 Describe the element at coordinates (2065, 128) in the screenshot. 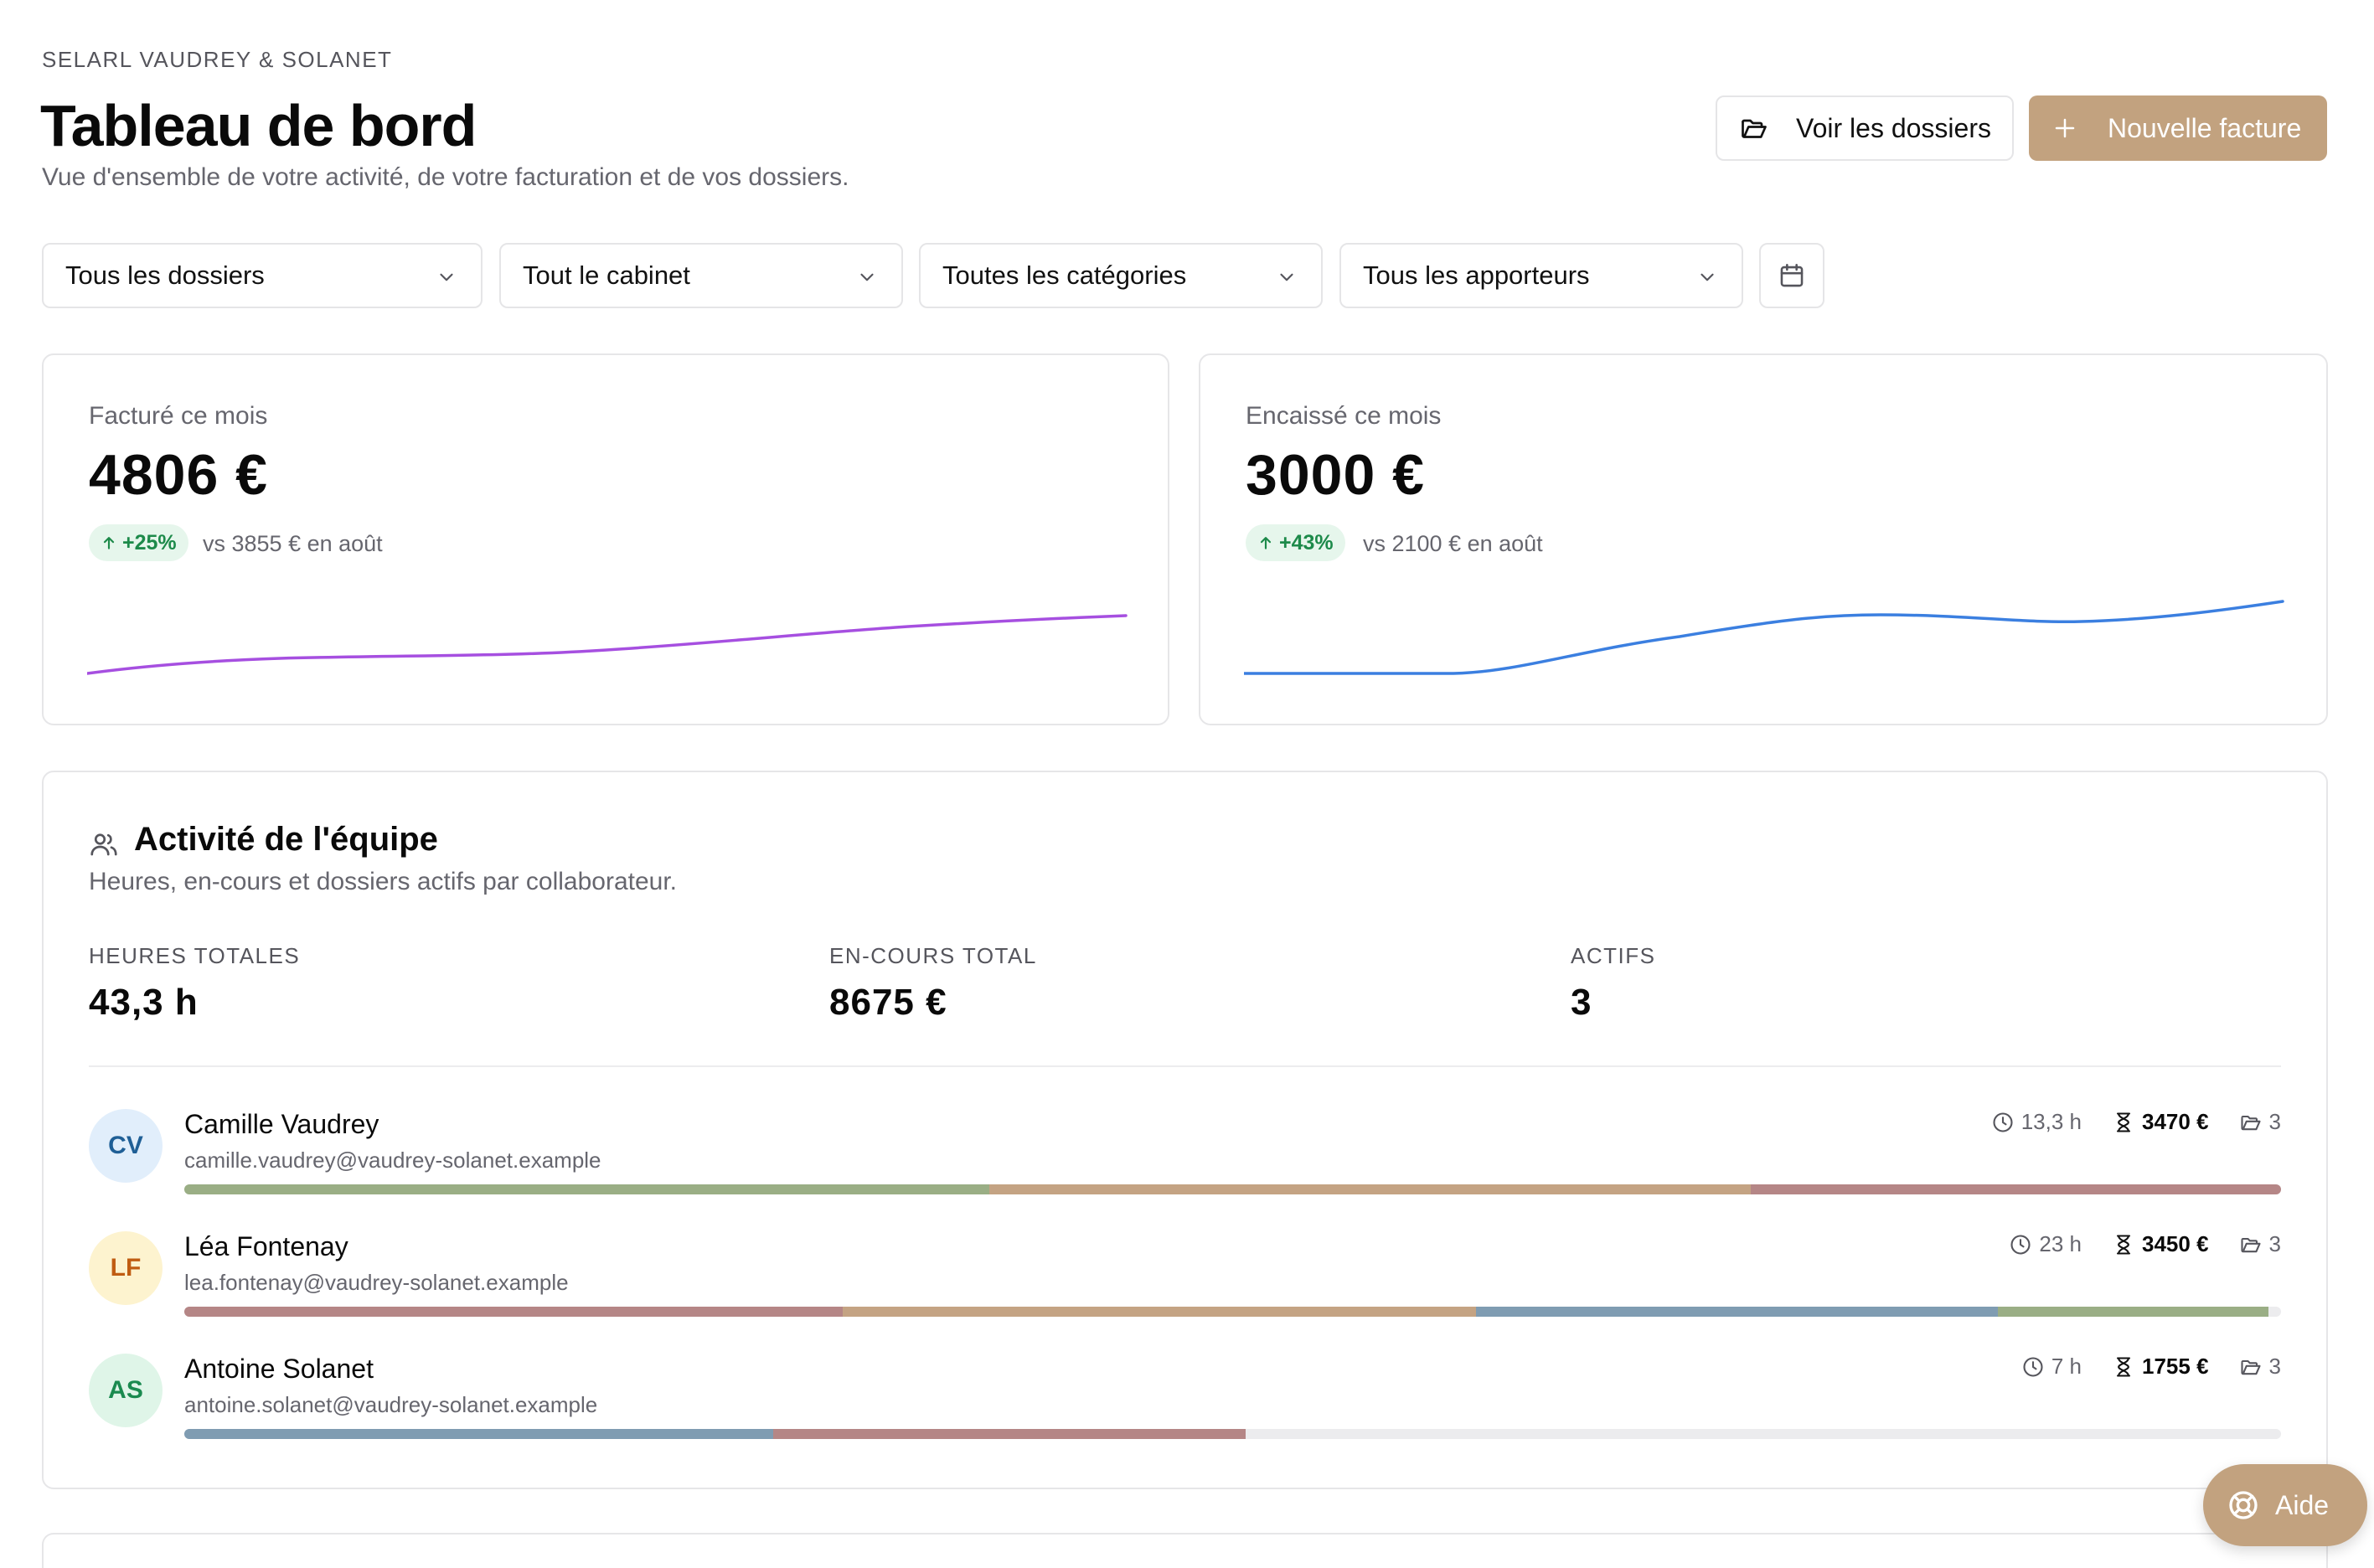

I see `plus-icon` at that location.